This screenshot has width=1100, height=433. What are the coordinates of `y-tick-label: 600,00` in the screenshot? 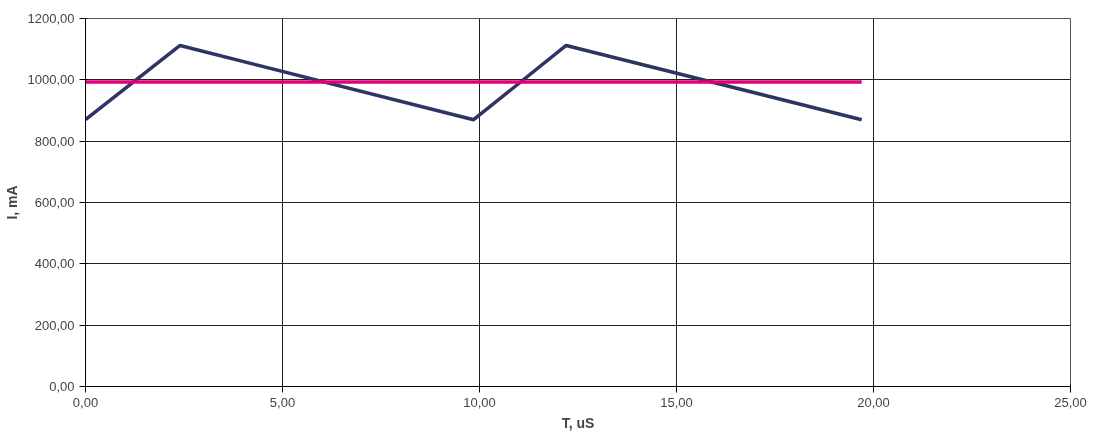 It's located at (54, 202).